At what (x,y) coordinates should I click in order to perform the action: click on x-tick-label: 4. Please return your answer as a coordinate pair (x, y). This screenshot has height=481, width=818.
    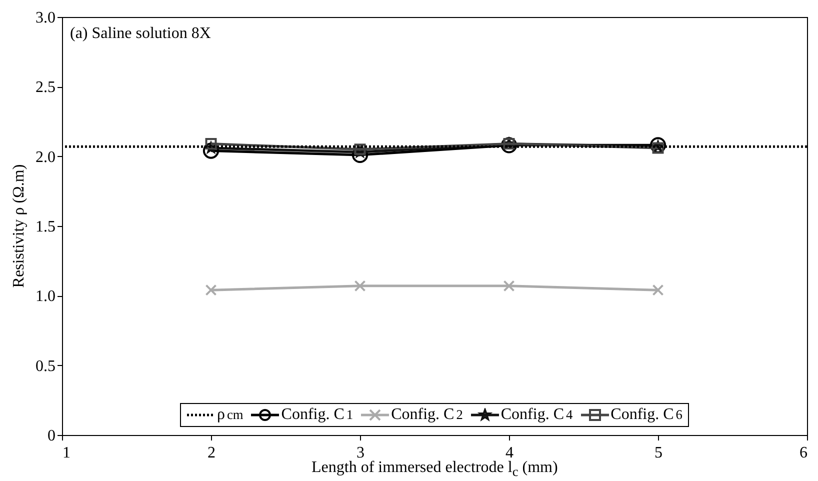
    Looking at the image, I should click on (510, 453).